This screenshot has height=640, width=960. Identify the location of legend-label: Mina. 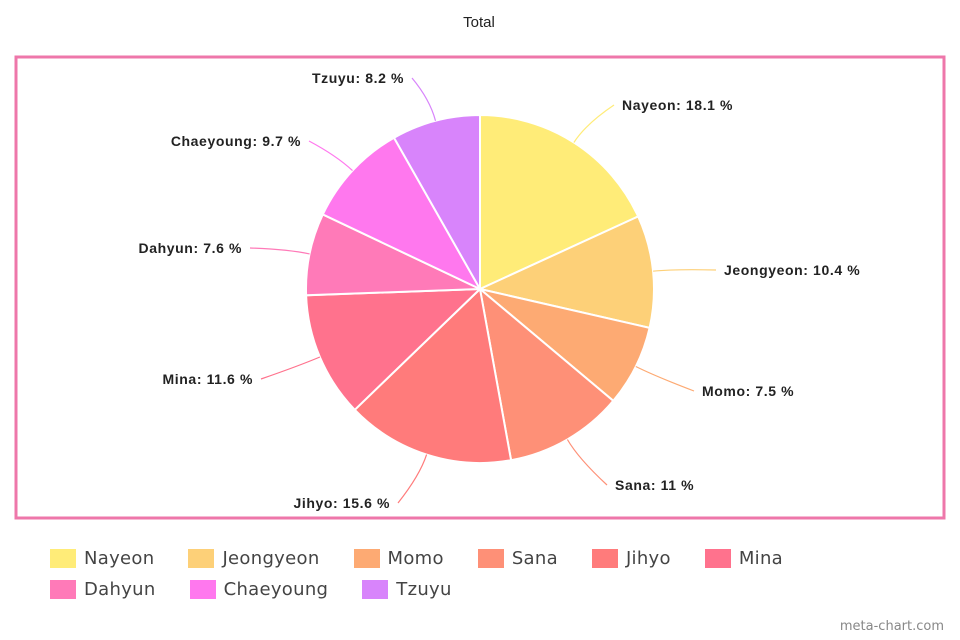
(760, 558).